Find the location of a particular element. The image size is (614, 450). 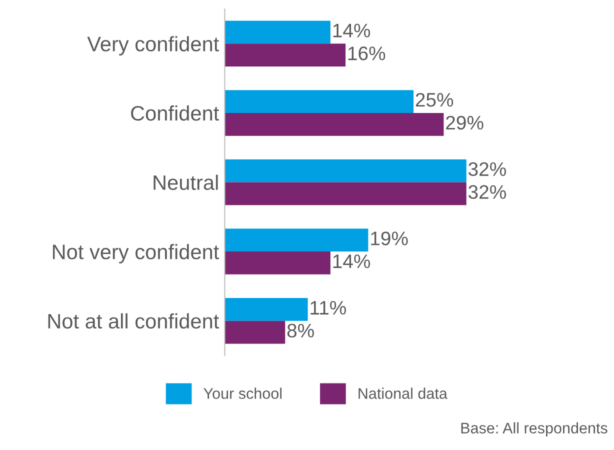

data-label: 25% is located at coordinates (435, 99).